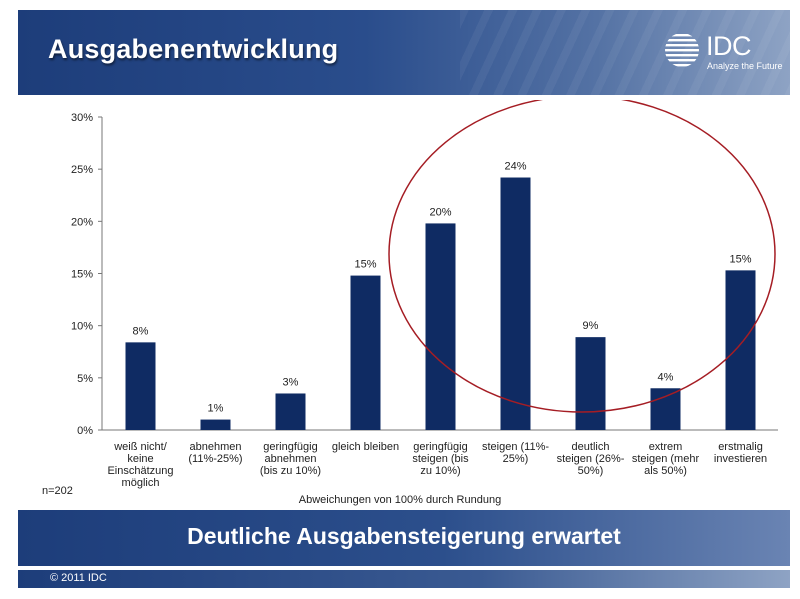 The image size is (800, 599). What do you see at coordinates (666, 377) in the screenshot?
I see `data-label: 4%` at bounding box center [666, 377].